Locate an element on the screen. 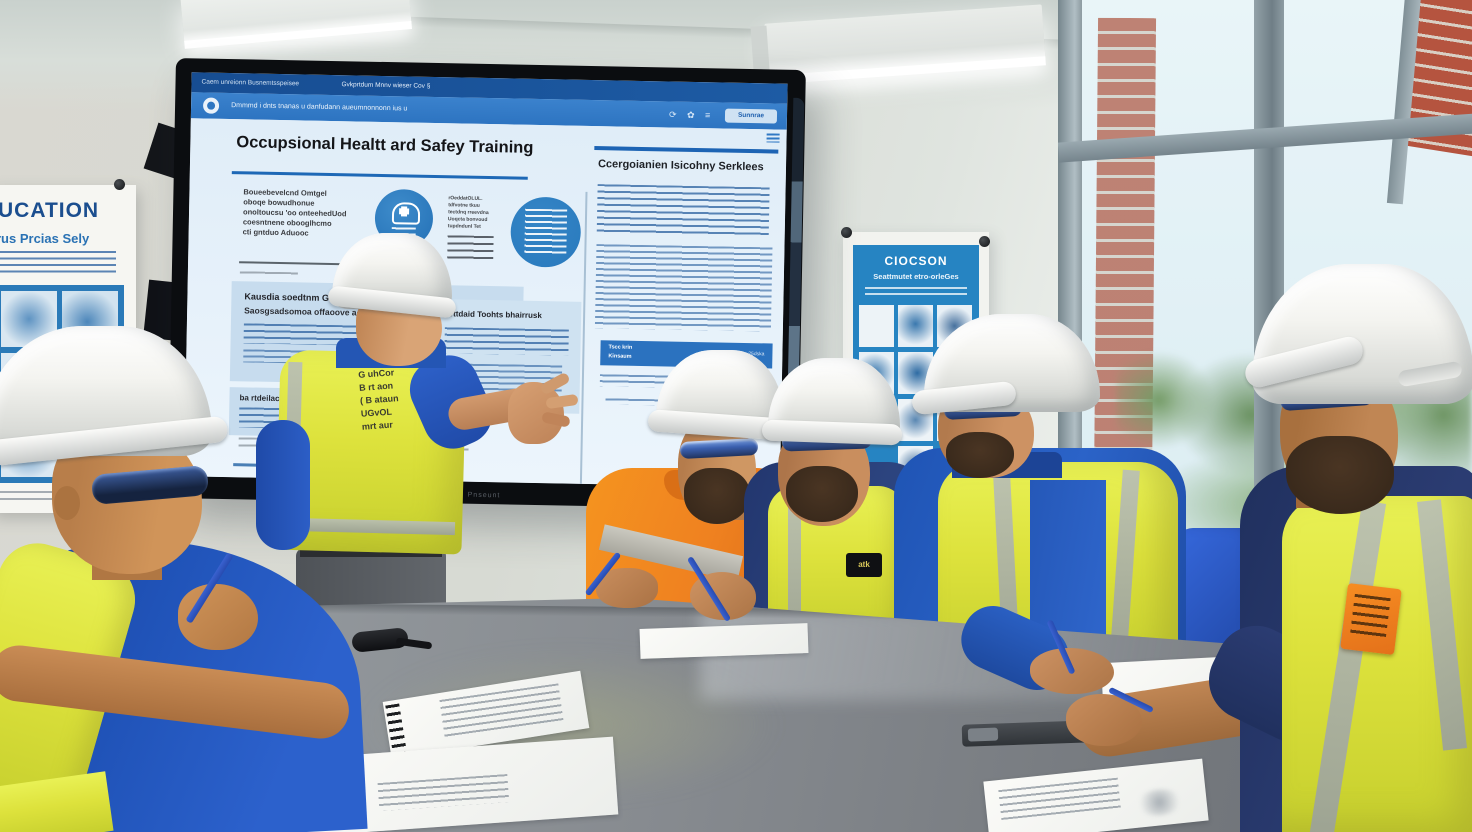 The width and height of the screenshot is (1472, 832). intro-line: cti gntduo Aduooc is located at coordinates (275, 232).